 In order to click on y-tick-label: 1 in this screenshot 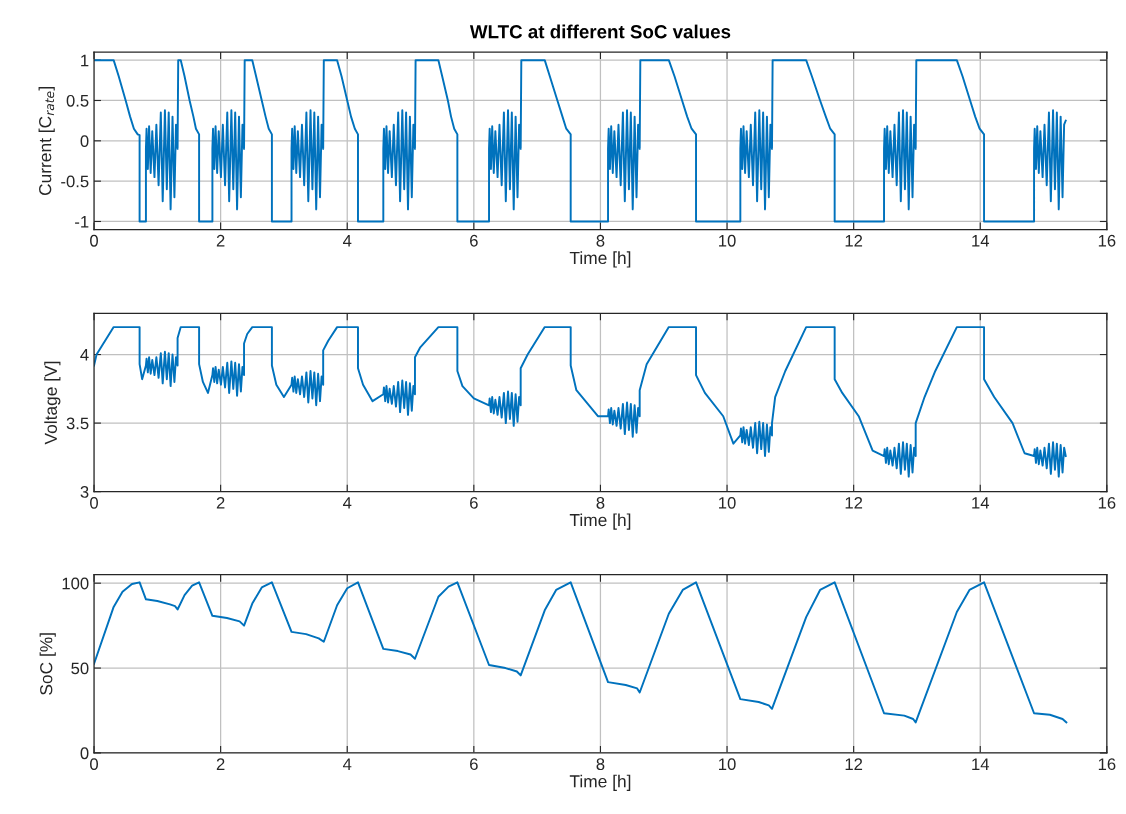, I will do `click(85, 60)`.